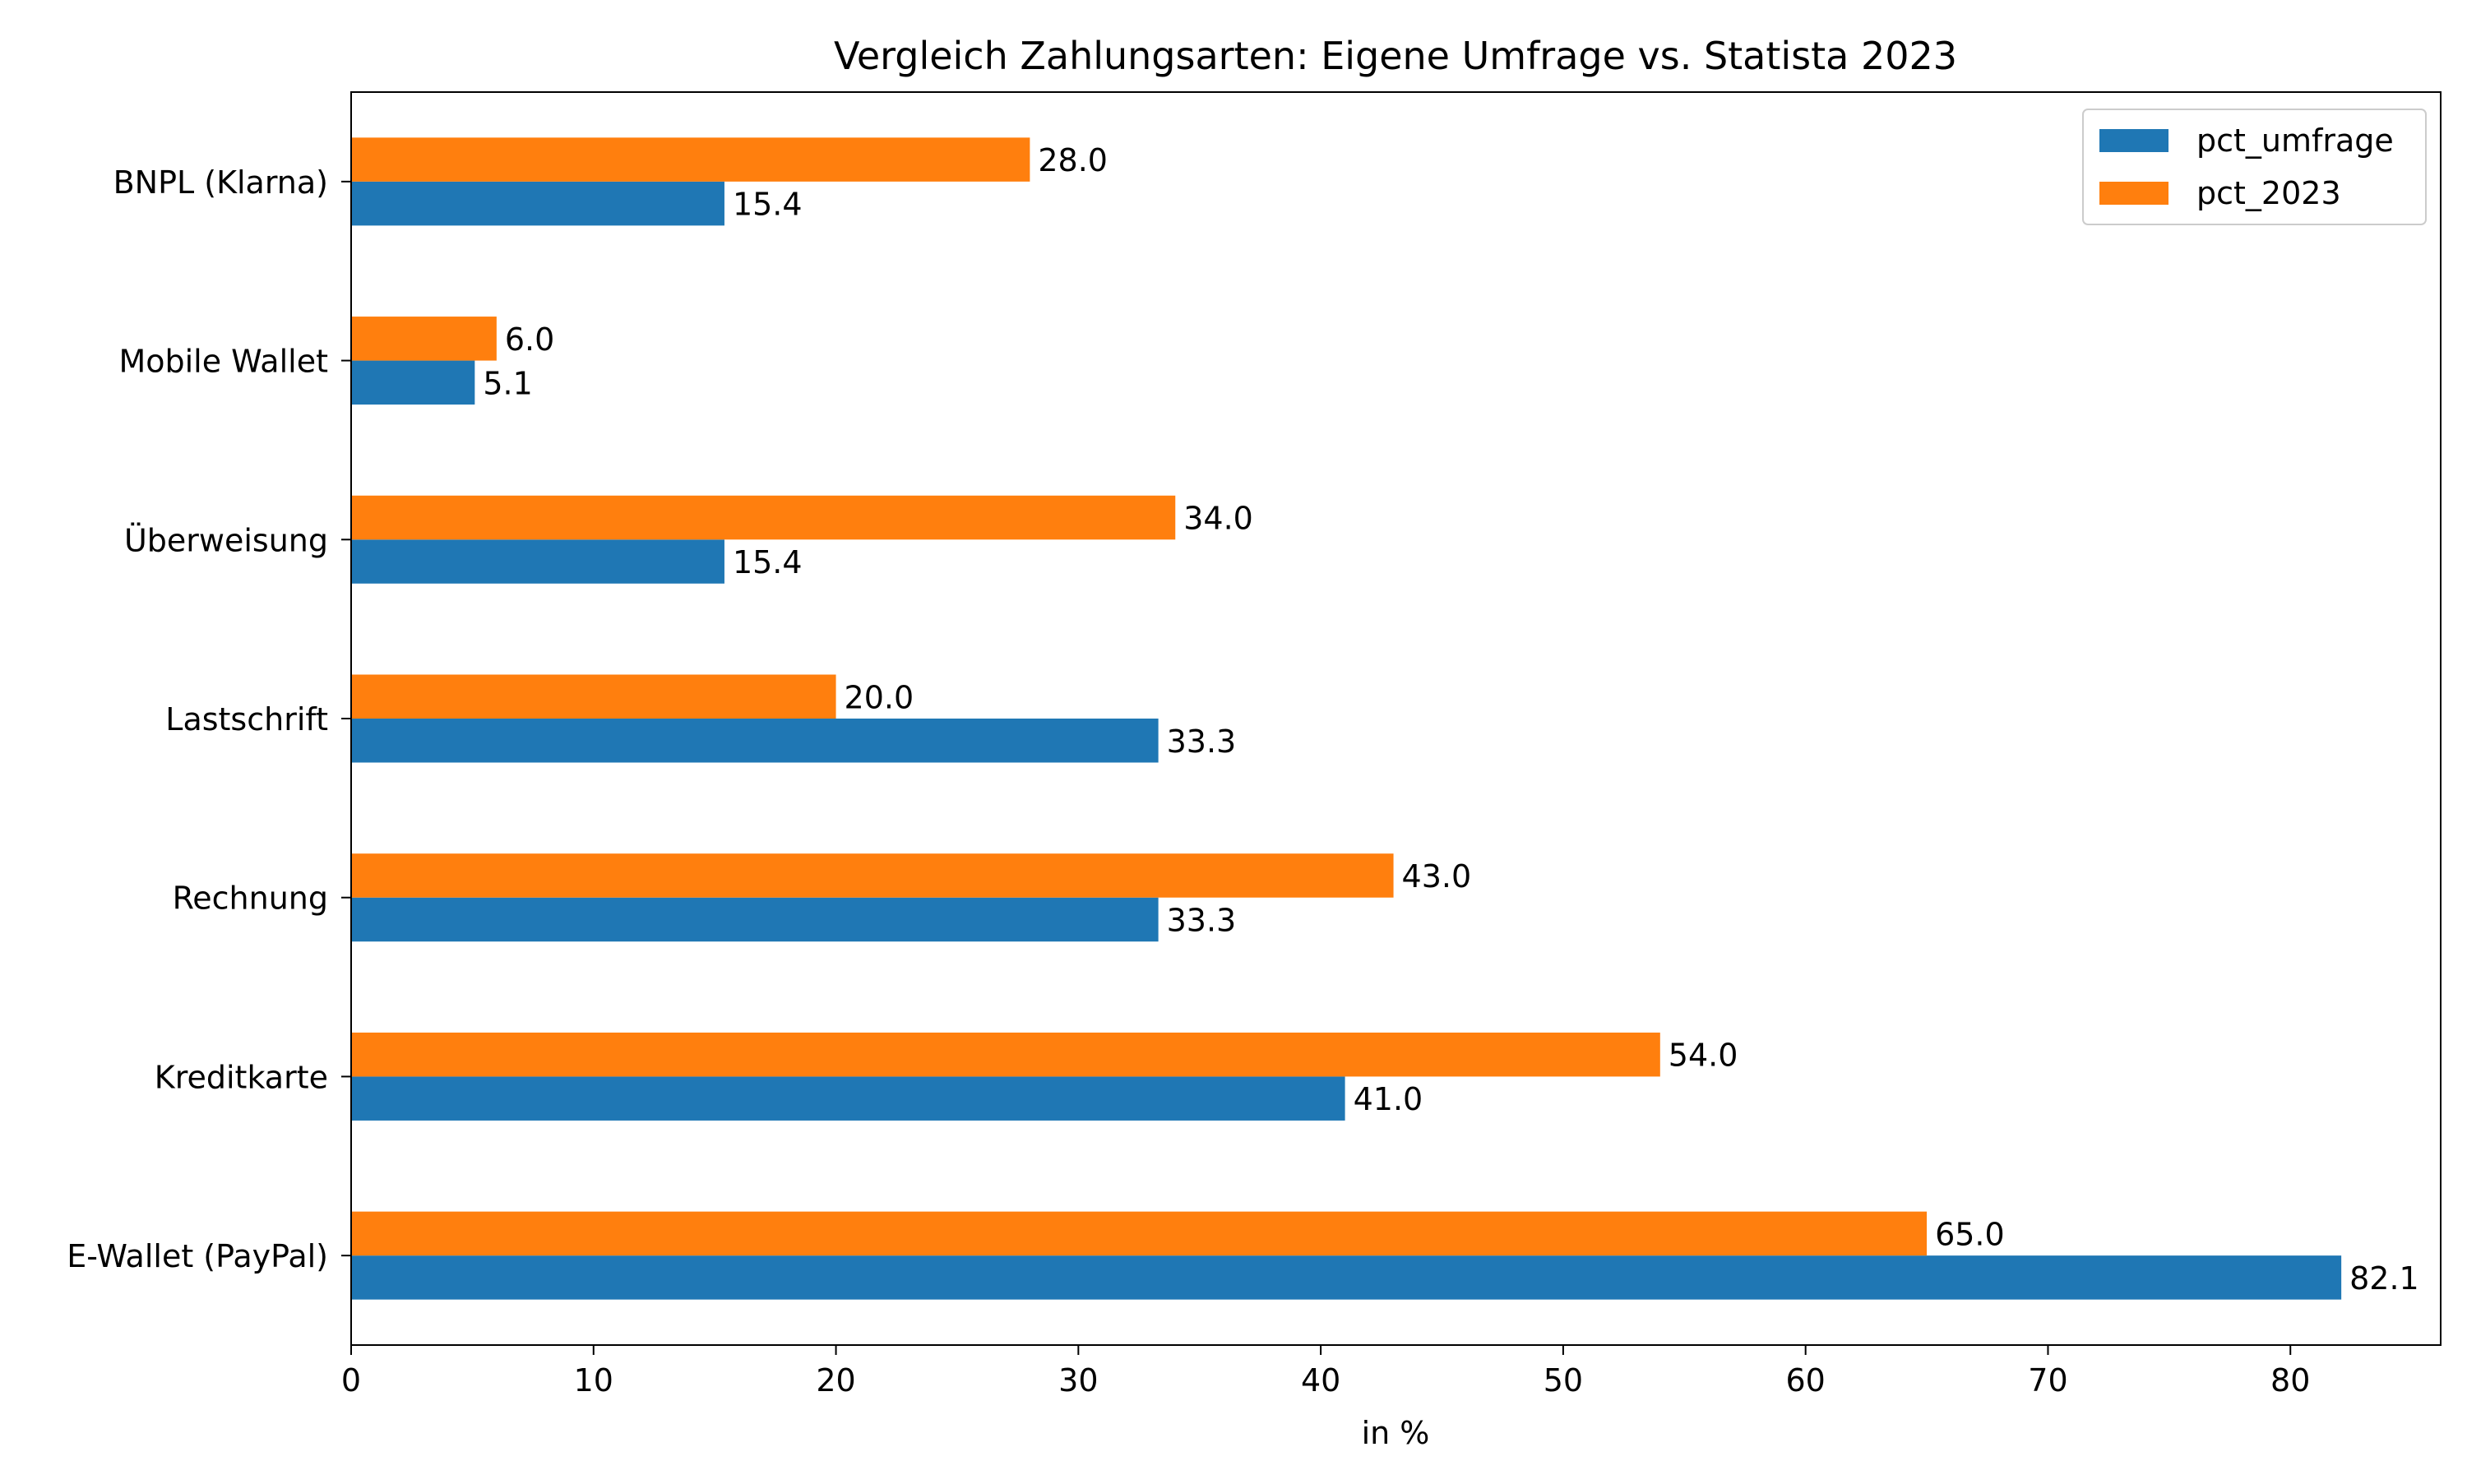 This screenshot has height=1484, width=2467. Describe the element at coordinates (1437, 876) in the screenshot. I see `data-label-pct_2023-2: 43.0` at that location.